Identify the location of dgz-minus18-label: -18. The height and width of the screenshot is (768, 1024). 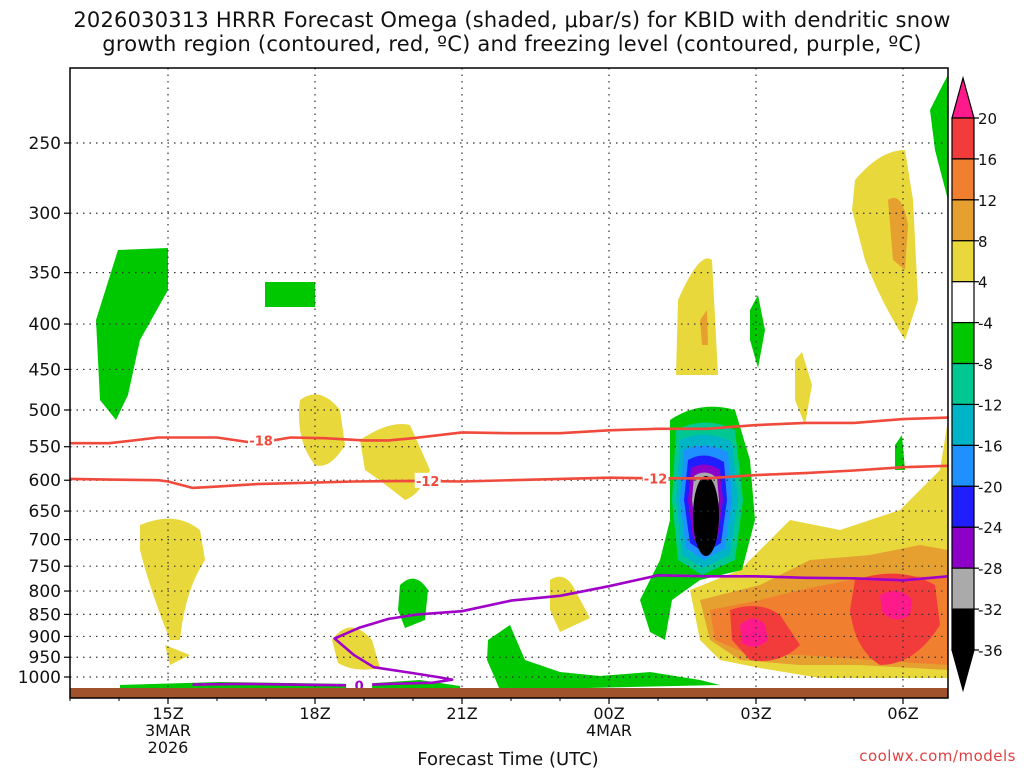
(261, 441).